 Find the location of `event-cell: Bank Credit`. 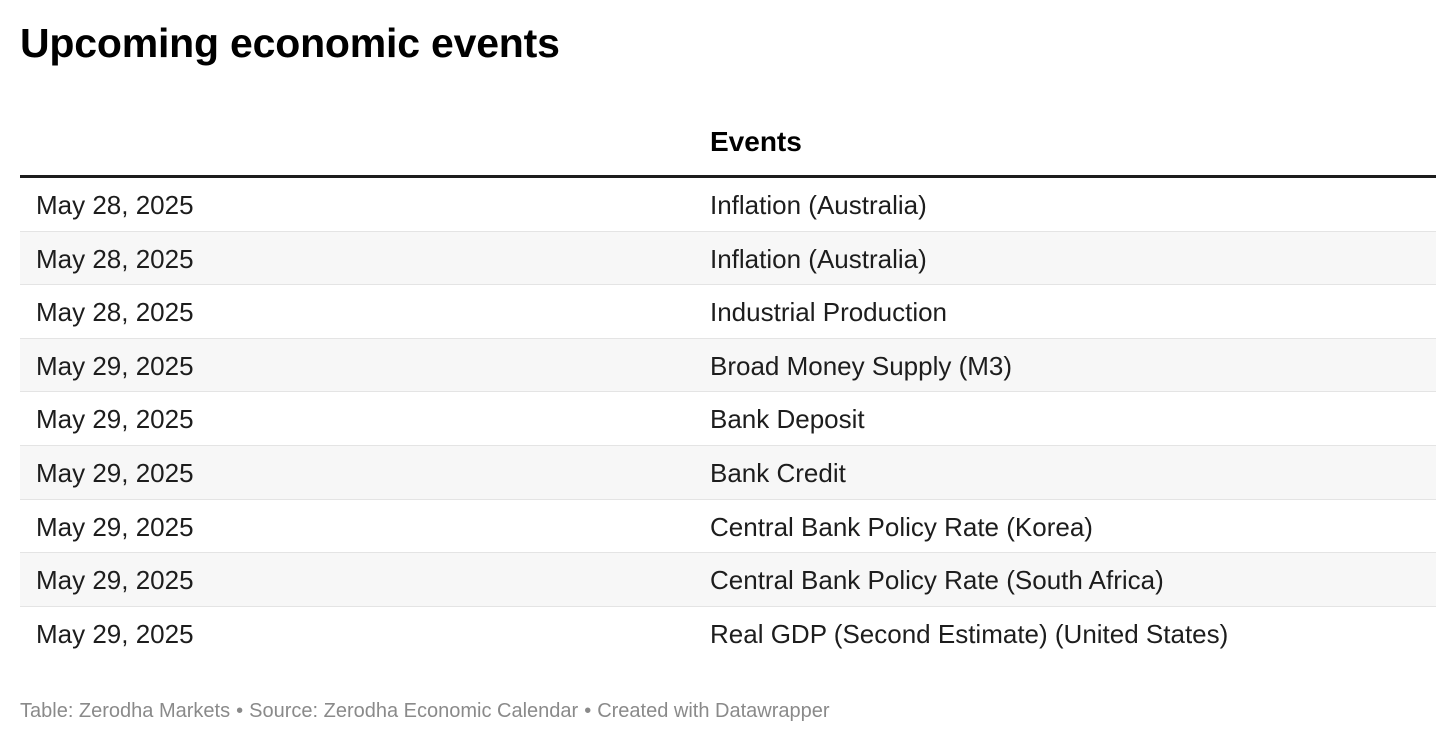

event-cell: Bank Credit is located at coordinates (778, 472).